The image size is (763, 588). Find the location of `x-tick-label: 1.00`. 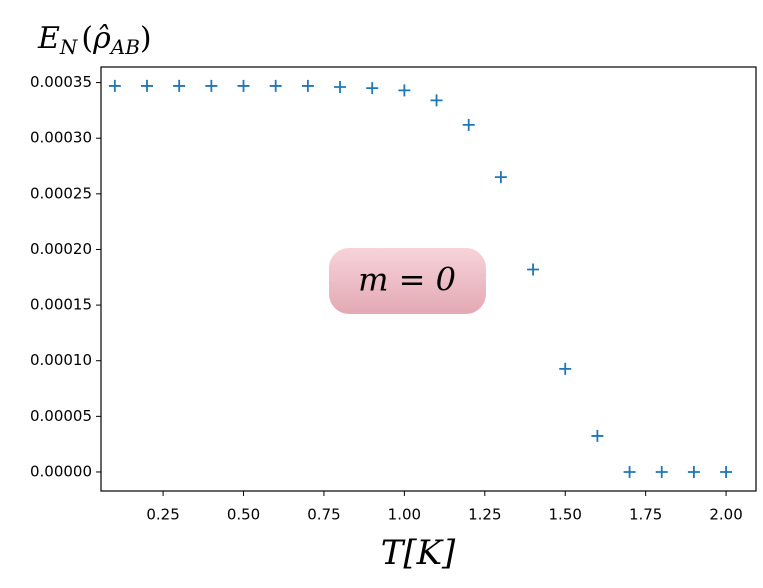

x-tick-label: 1.00 is located at coordinates (404, 515).